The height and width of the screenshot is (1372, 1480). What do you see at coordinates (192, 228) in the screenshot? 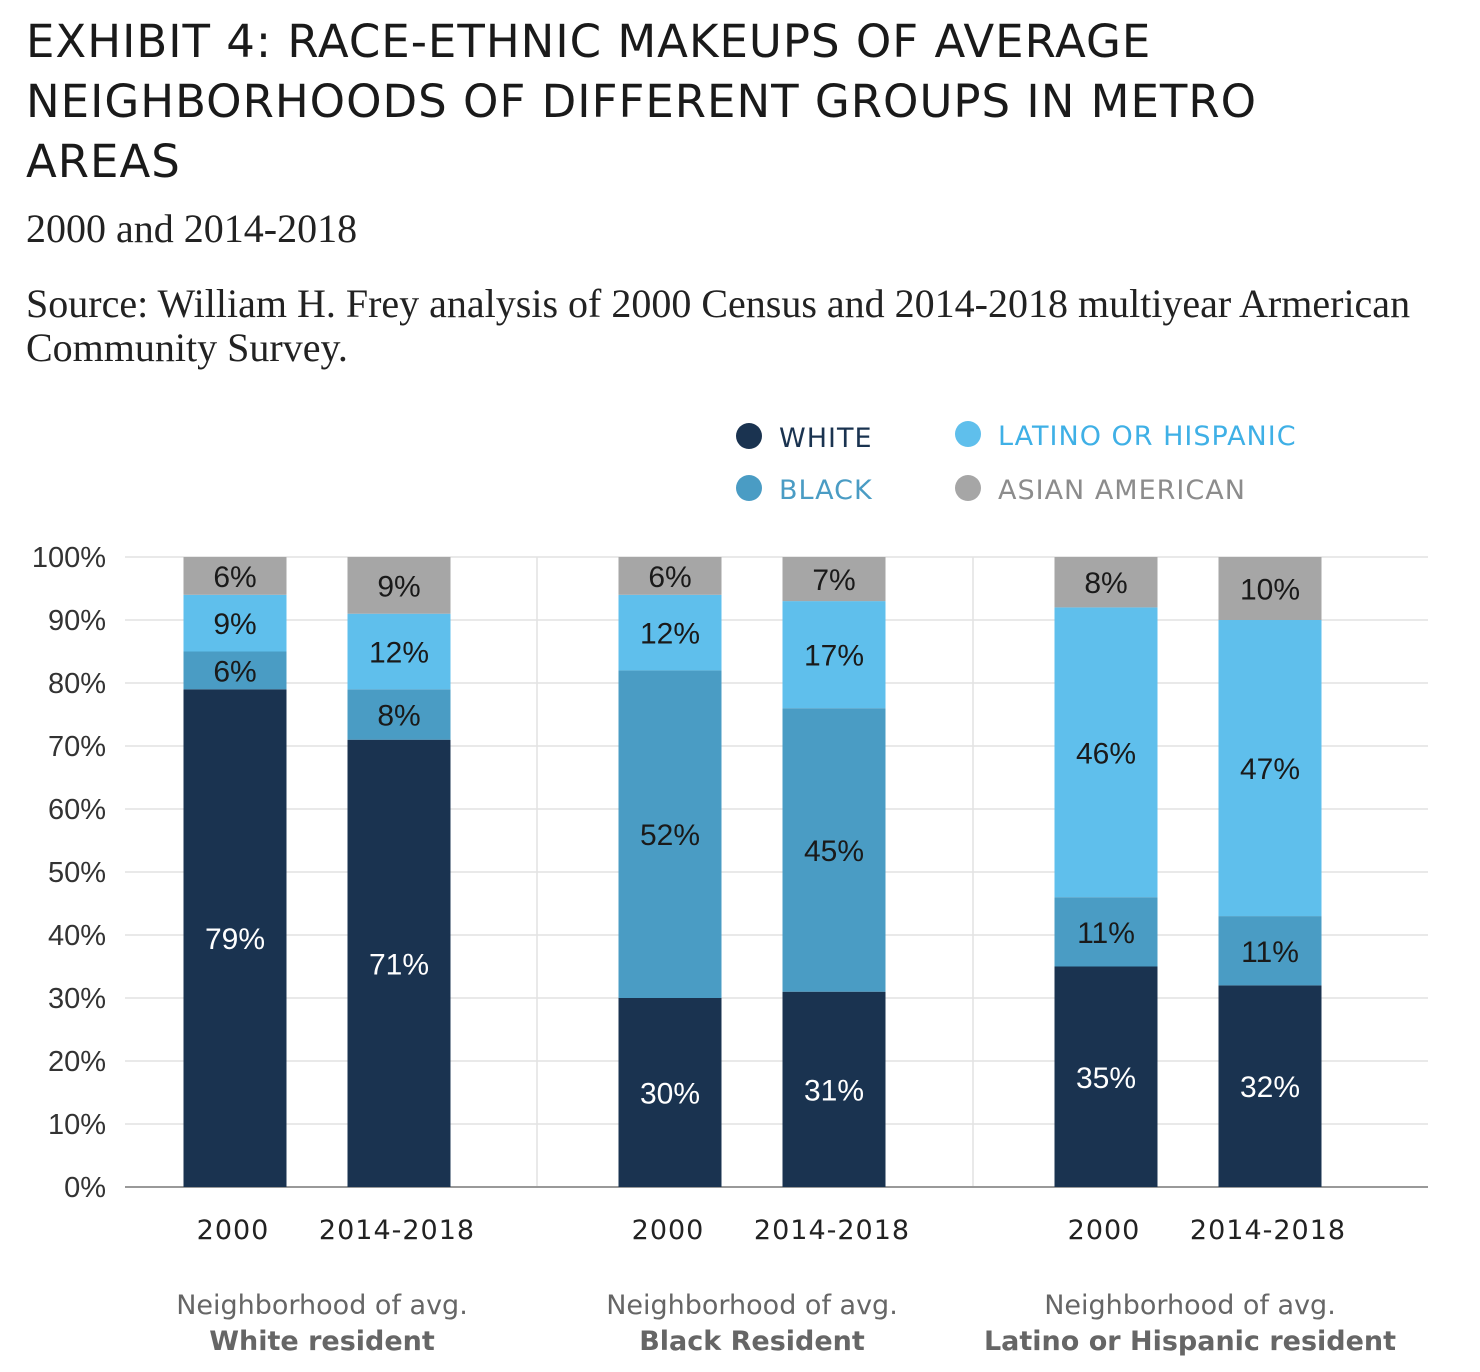
I see `chart-subtitle: 2000 and 2014-2018` at bounding box center [192, 228].